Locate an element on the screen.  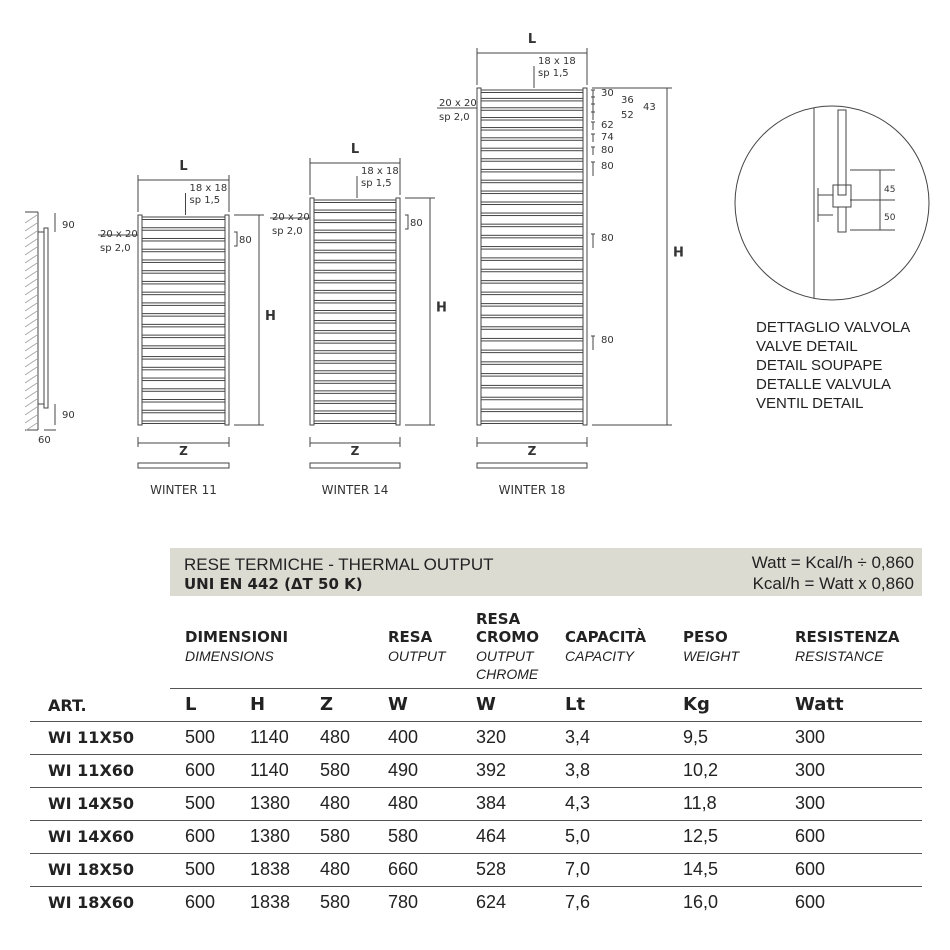
cell-2: 1838 is located at coordinates (270, 902).